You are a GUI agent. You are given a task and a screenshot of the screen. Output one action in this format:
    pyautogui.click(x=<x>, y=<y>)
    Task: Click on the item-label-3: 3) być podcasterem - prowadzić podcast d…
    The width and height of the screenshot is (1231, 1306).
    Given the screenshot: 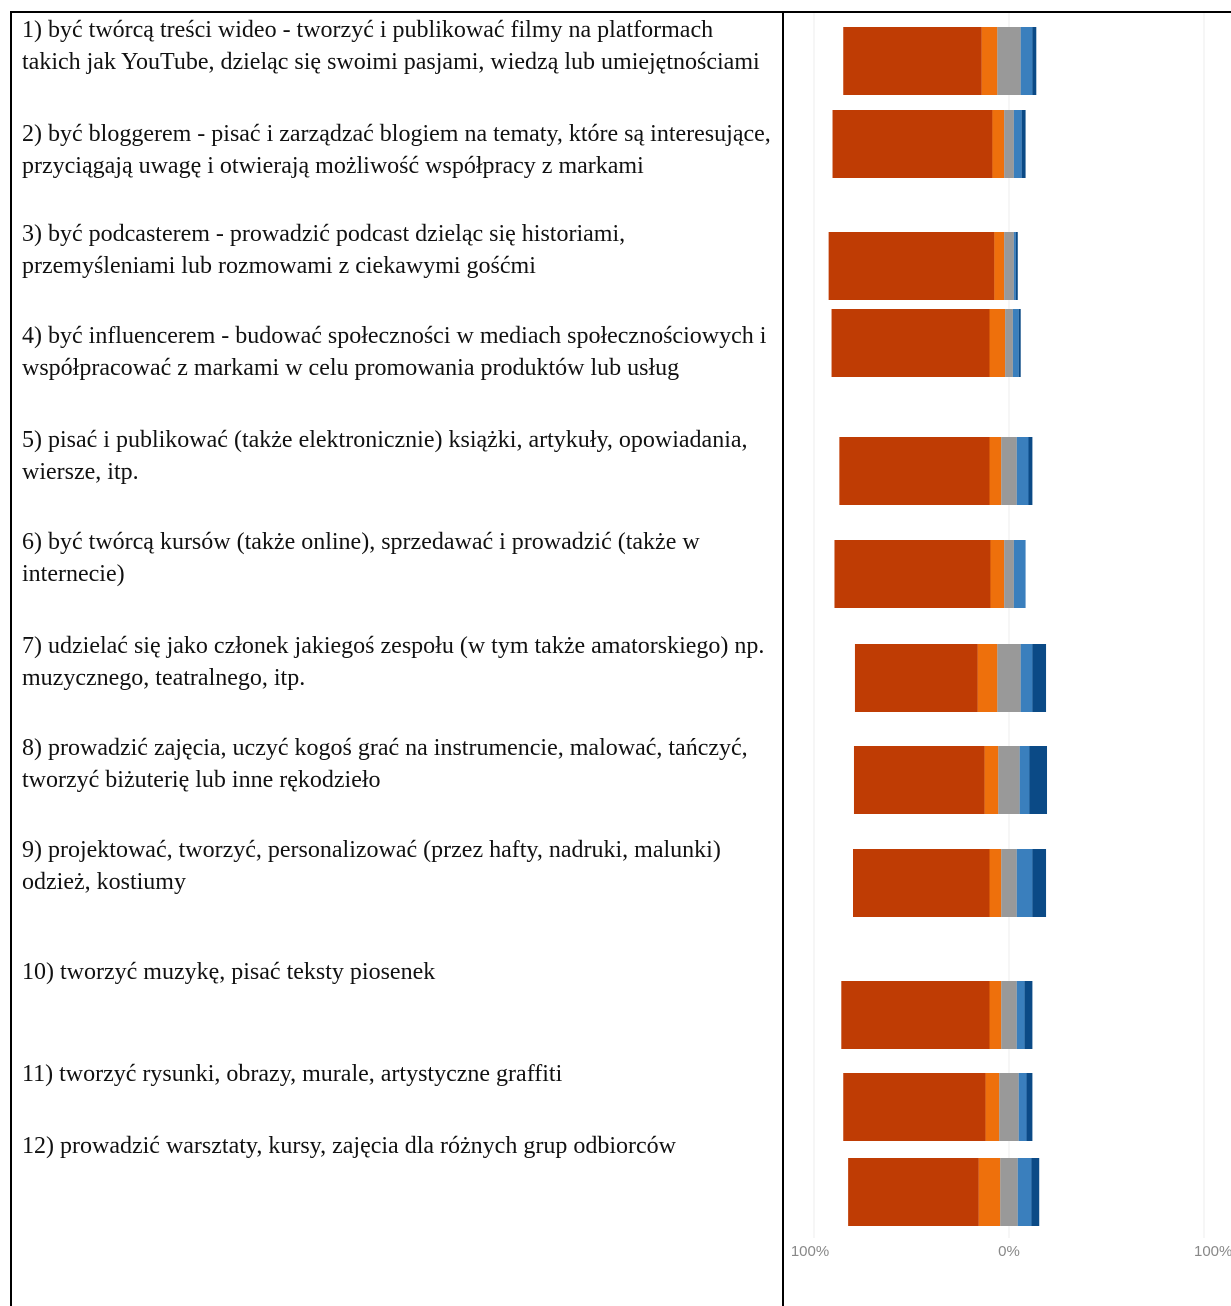 What is the action you would take?
    pyautogui.click(x=324, y=250)
    